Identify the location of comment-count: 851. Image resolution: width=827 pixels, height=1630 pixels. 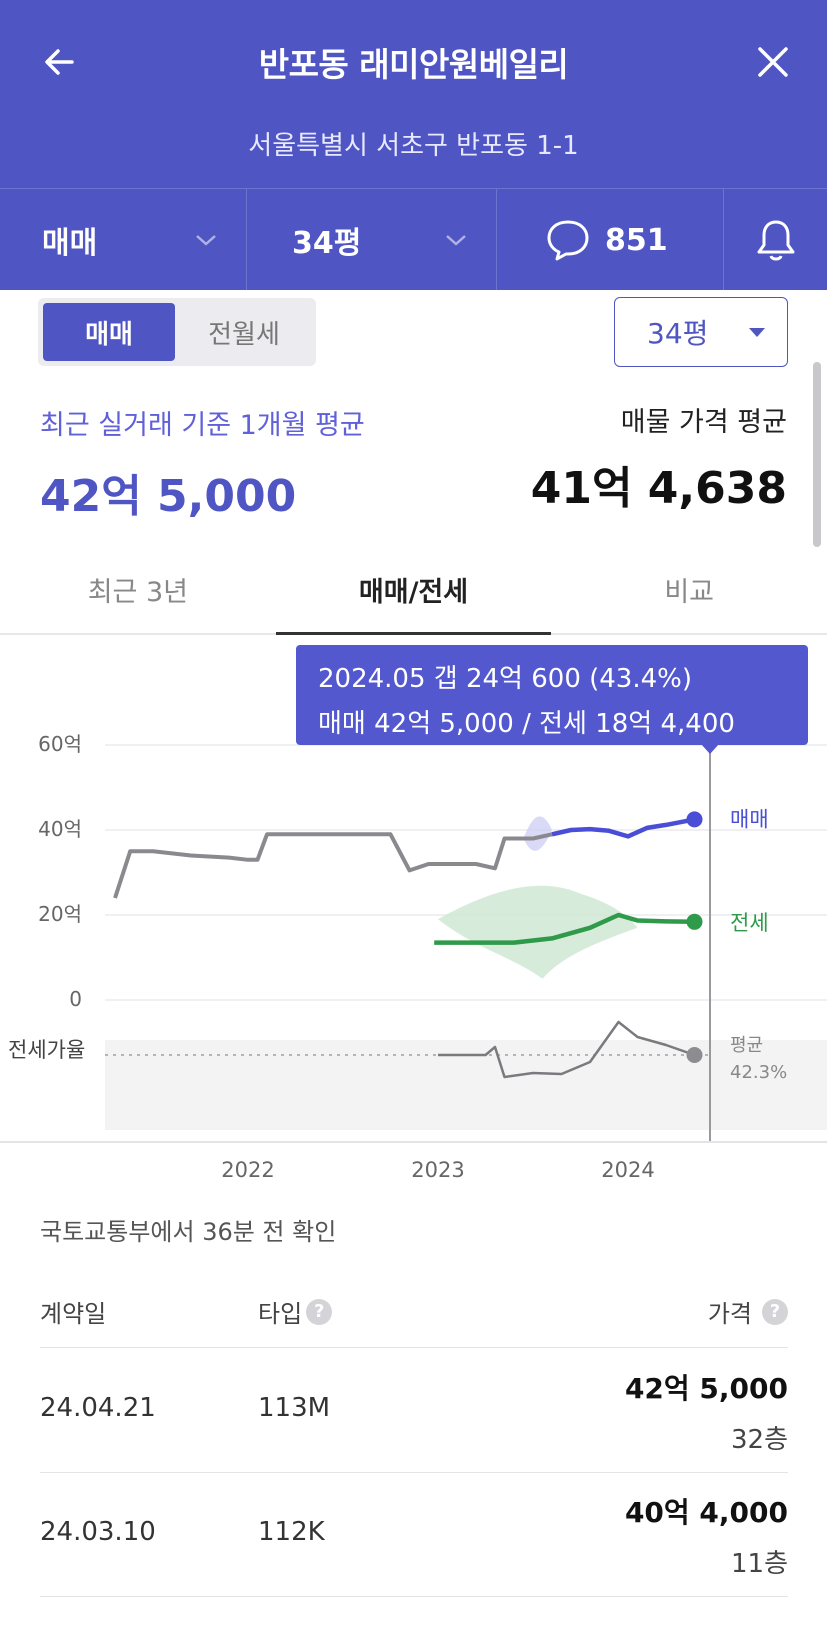
(636, 240).